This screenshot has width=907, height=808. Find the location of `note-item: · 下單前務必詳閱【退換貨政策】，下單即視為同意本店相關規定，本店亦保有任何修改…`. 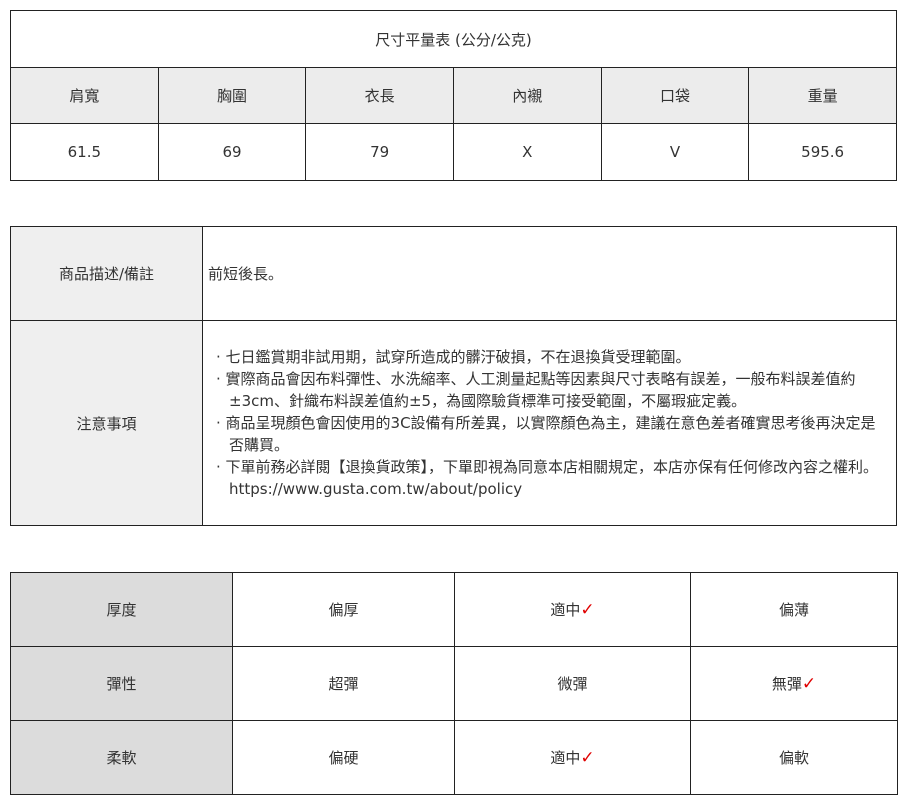

note-item: · 下單前務必詳閱【退換貨政策】，下單即視為同意本店相關規定，本店亦保有任何修改… is located at coordinates (547, 478).